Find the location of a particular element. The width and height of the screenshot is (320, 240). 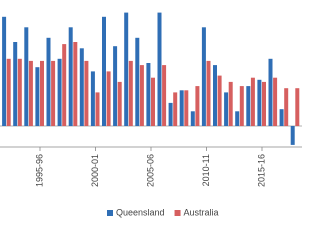

x-tick-label: 2000-01 is located at coordinates (95, 170).